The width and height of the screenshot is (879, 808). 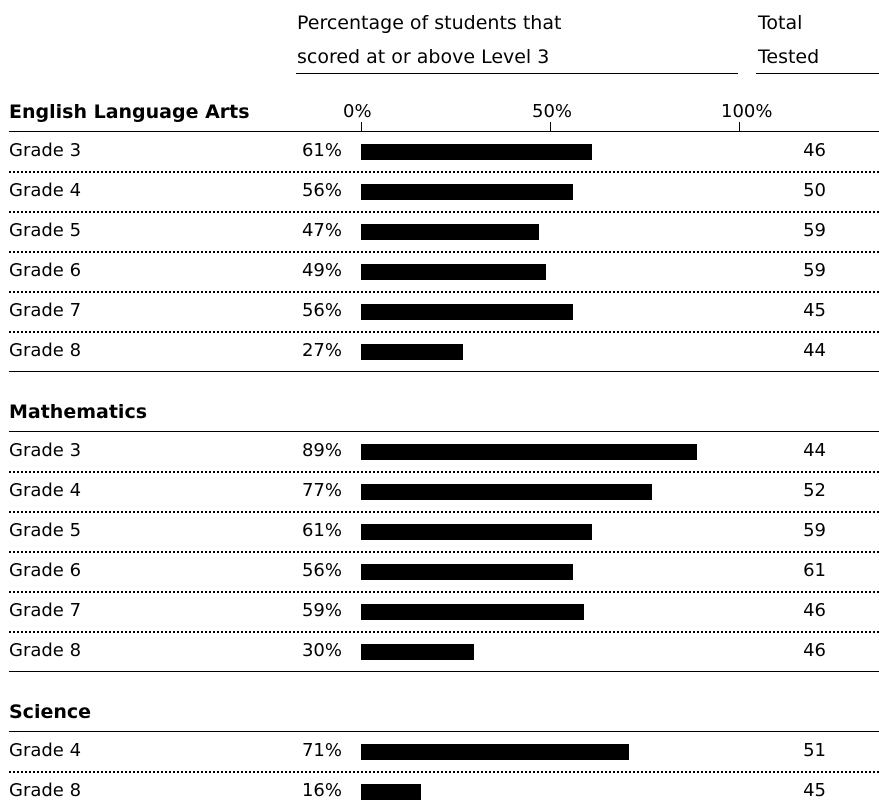 I want to click on value-label: 30%, so click(x=321, y=650).